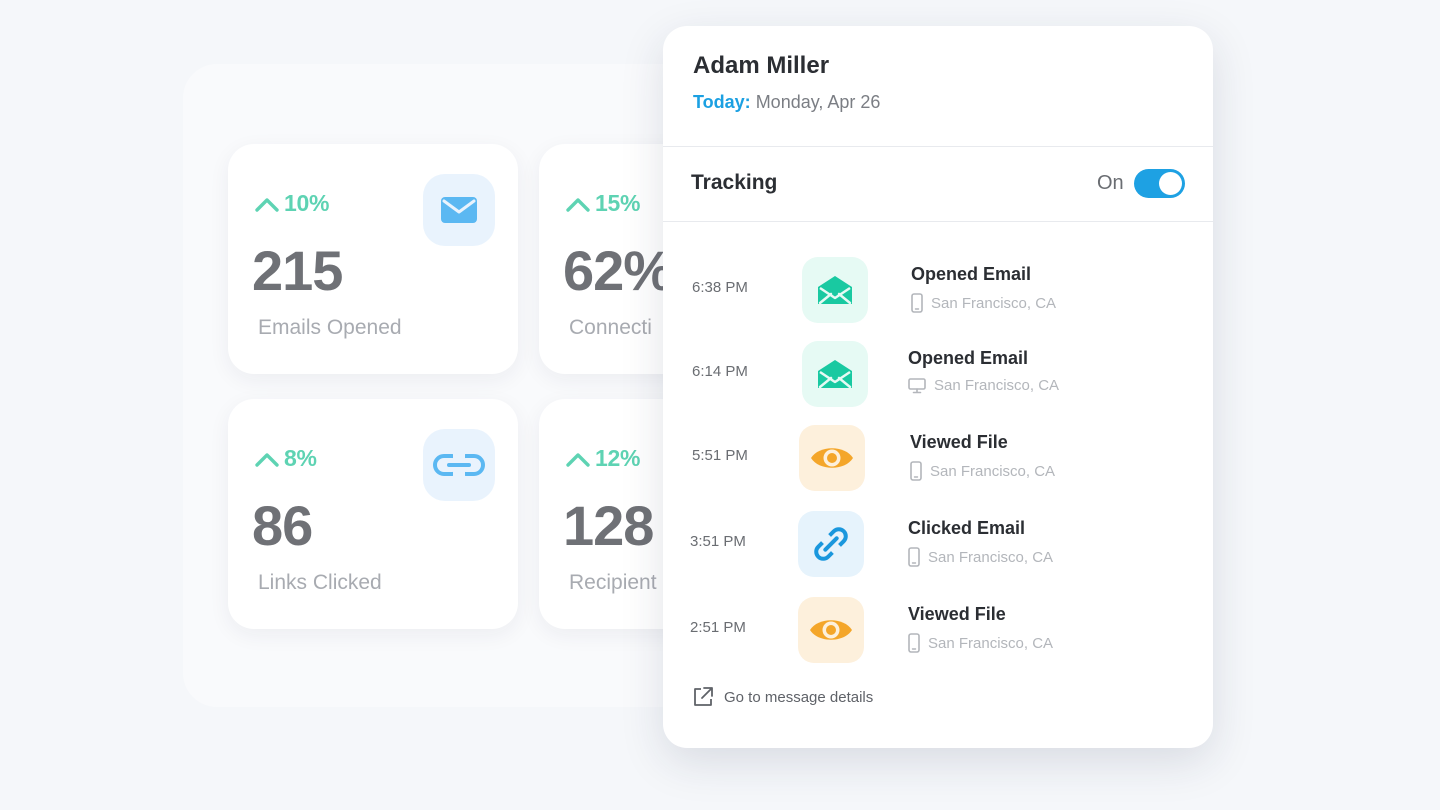 The width and height of the screenshot is (1440, 810). What do you see at coordinates (938, 458) in the screenshot?
I see `activity-item: 5:51 PM Viewed File San Francisco, CA` at bounding box center [938, 458].